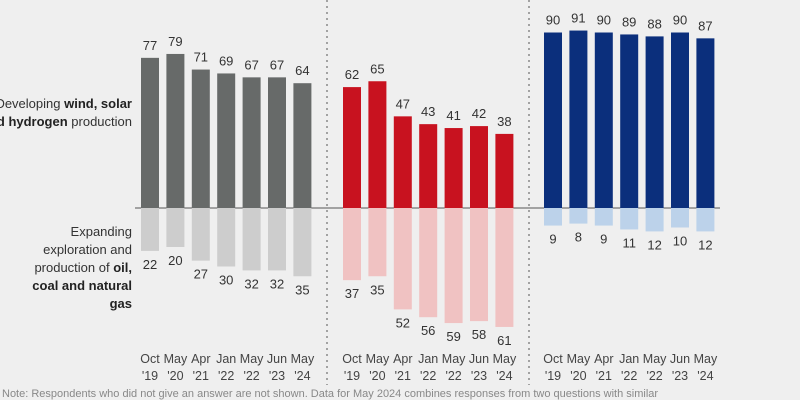  What do you see at coordinates (32, 103) in the screenshot?
I see `row-label-text: Developing` at bounding box center [32, 103].